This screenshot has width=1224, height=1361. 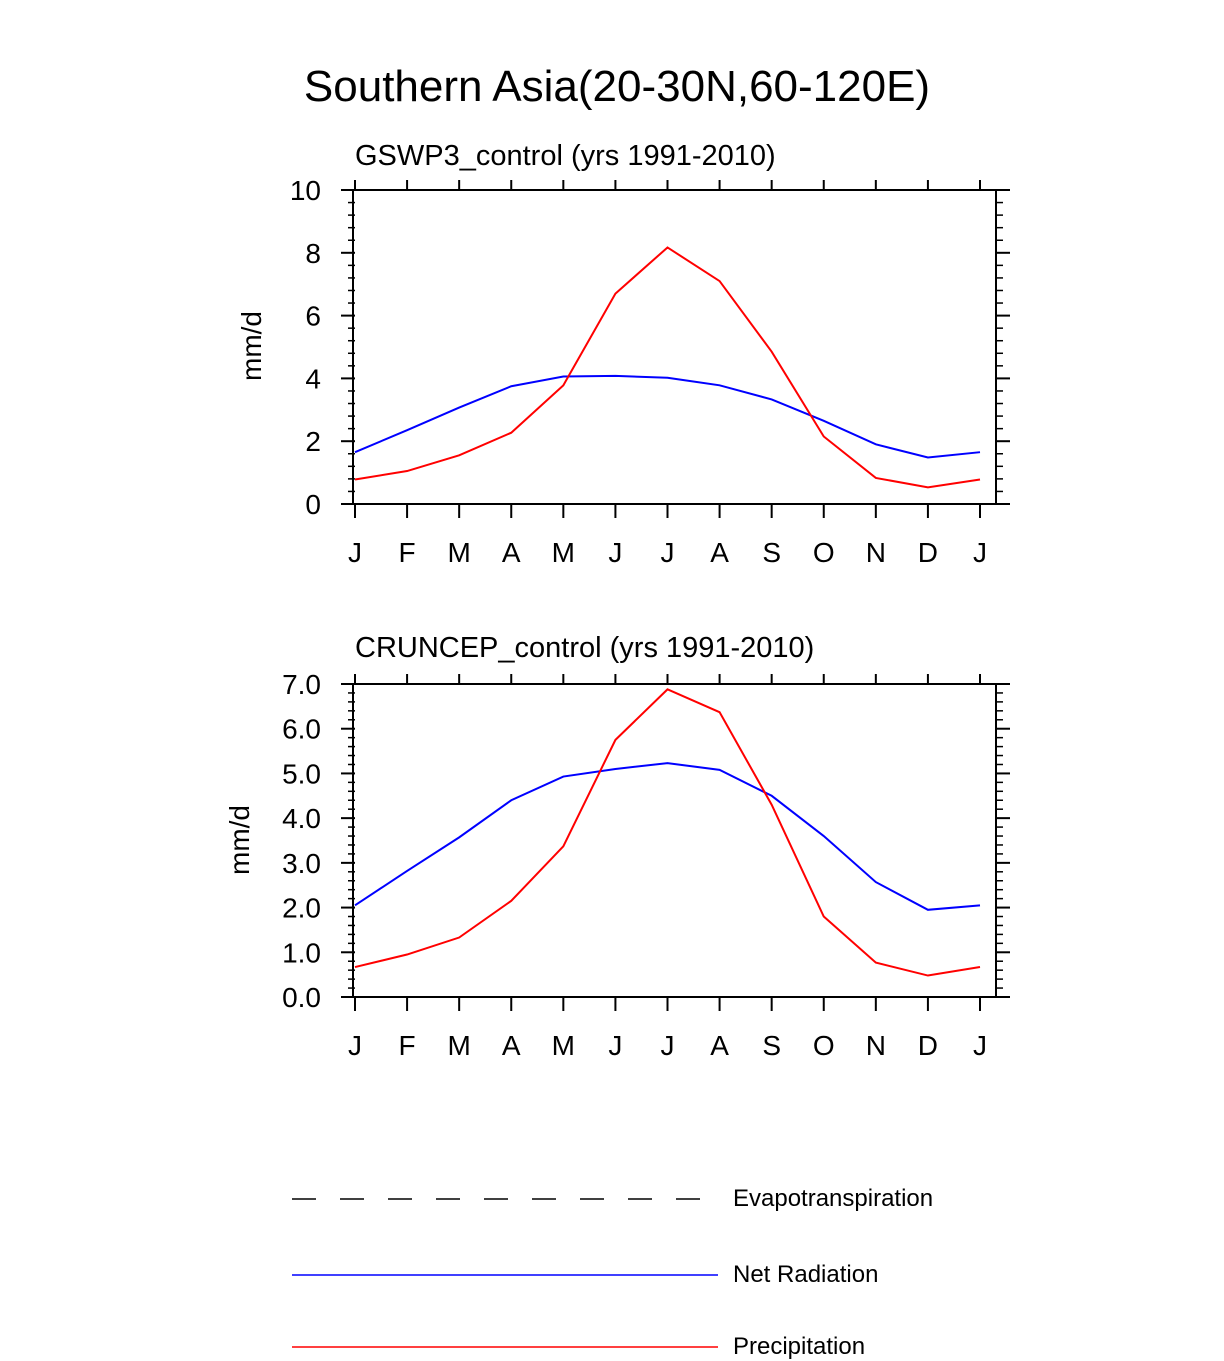 I want to click on panel-1-xtick-label-12: J, so click(x=980, y=552).